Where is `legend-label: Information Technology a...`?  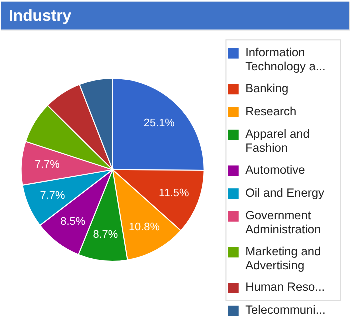
legend-label: Information Technology a... is located at coordinates (286, 60).